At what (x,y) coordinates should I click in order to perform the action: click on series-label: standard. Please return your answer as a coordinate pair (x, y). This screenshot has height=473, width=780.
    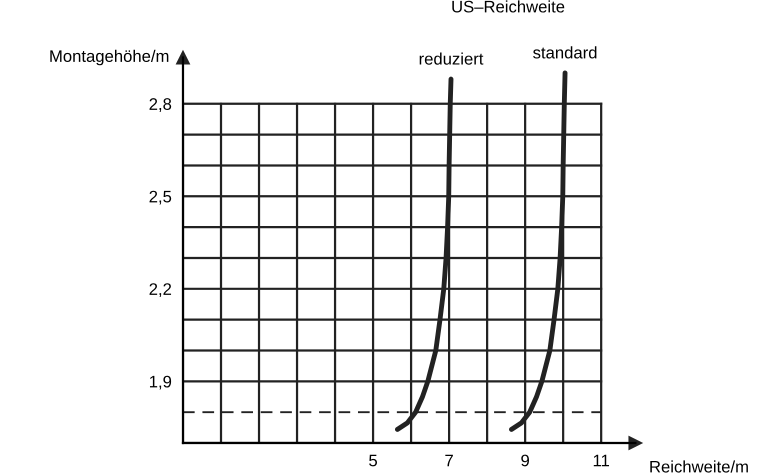
    Looking at the image, I should click on (564, 52).